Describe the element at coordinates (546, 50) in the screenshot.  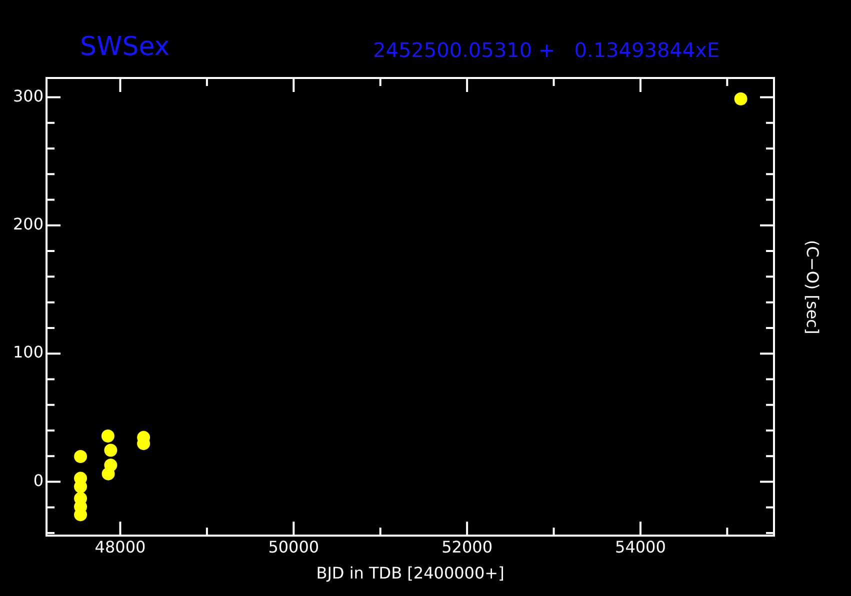
I see `chart-subtitle: 2452500.05310 + 0.13493844xE` at that location.